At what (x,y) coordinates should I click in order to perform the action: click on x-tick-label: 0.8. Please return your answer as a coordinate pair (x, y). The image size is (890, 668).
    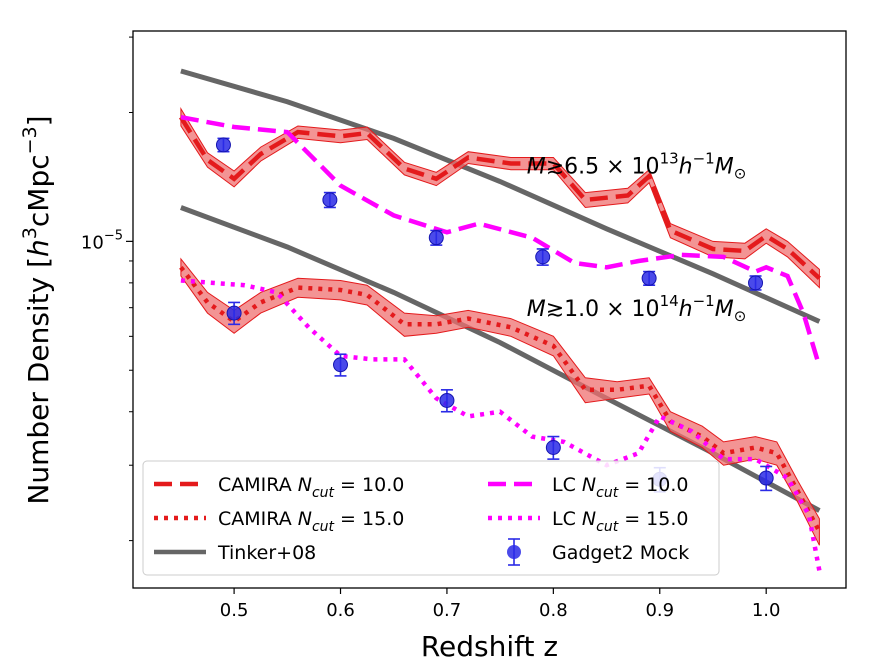
    Looking at the image, I should click on (553, 610).